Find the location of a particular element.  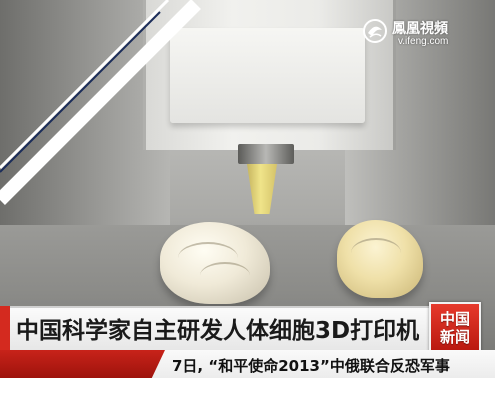

badge-line-2: 新闻 is located at coordinates (454, 337).